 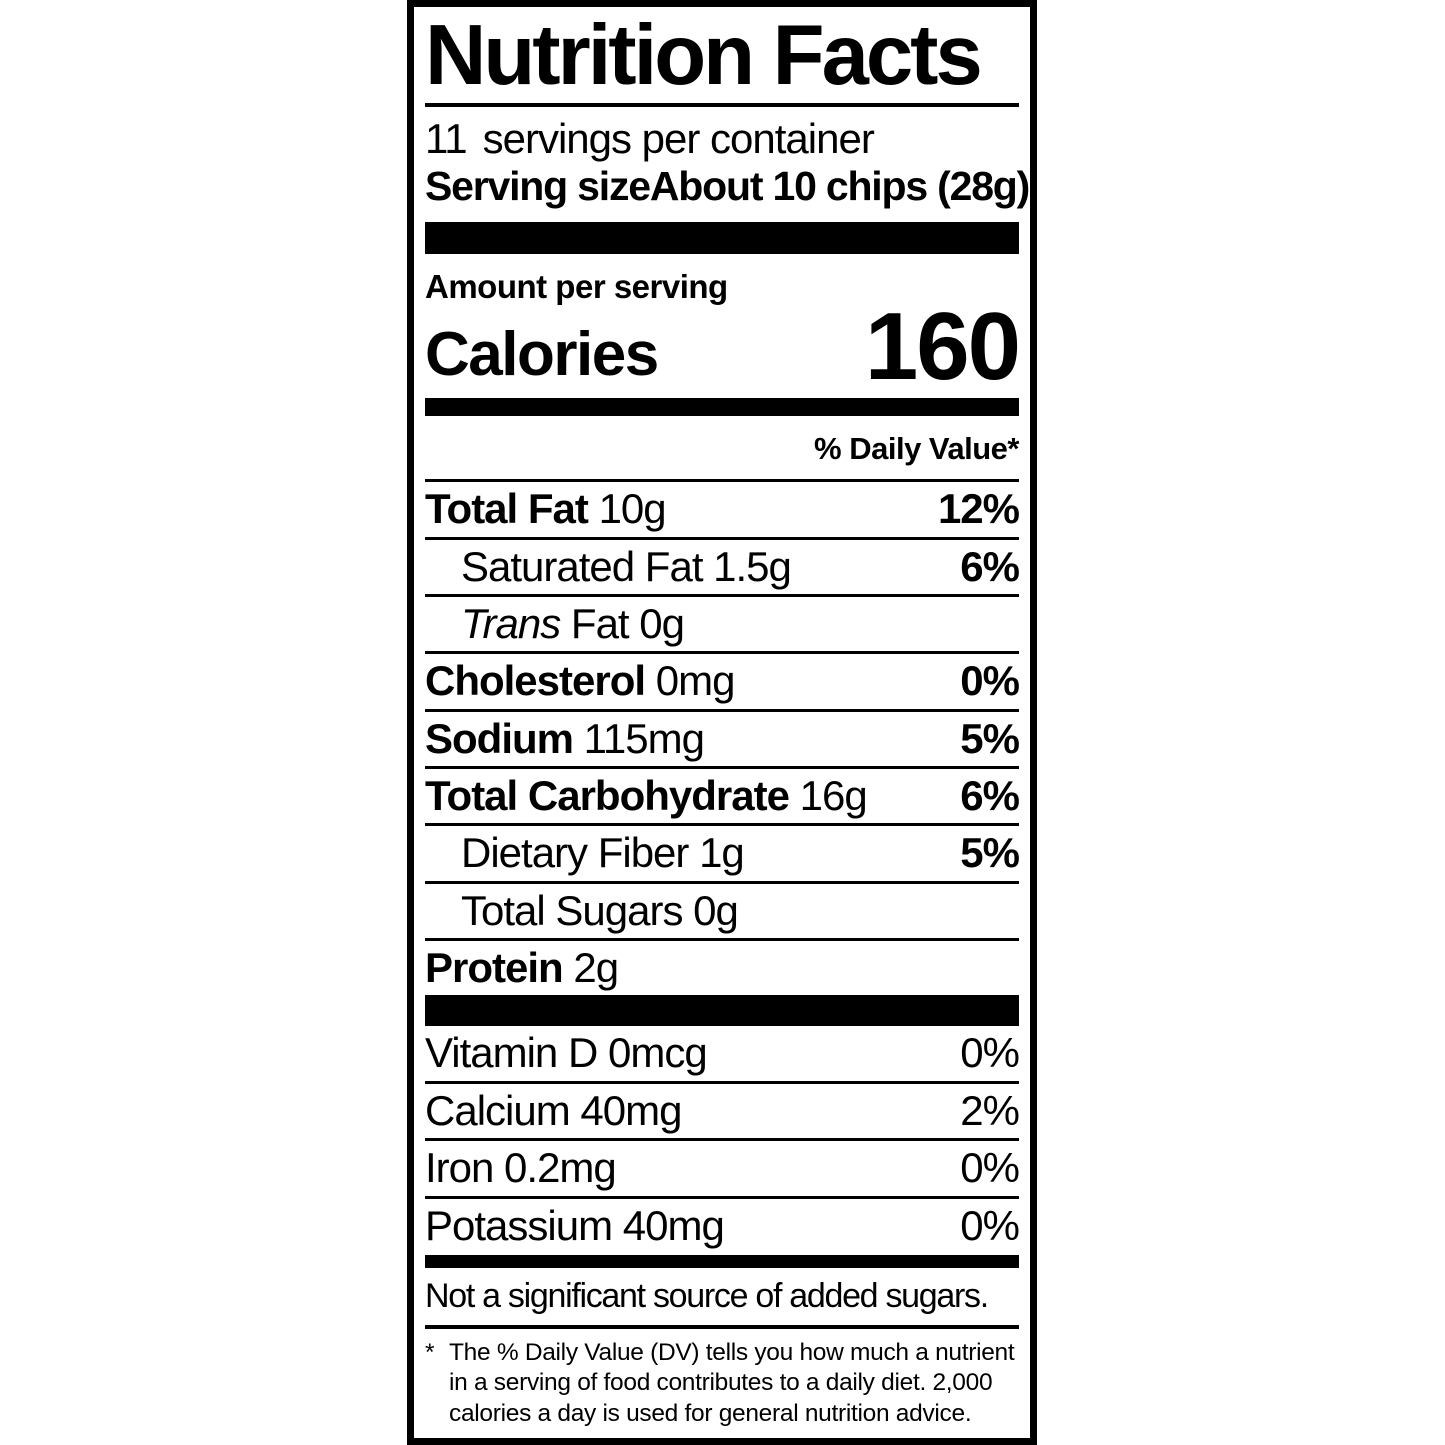 What do you see at coordinates (722, 105) in the screenshot?
I see `title-divider` at bounding box center [722, 105].